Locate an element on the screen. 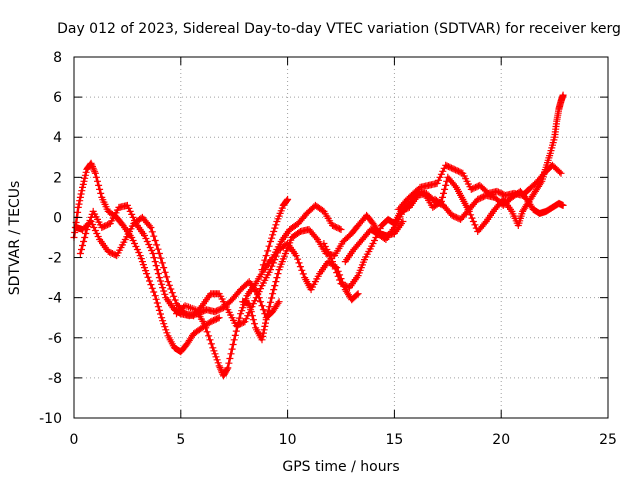 The image size is (640, 480). x-axis-label: GPS time / hours is located at coordinates (340, 467).